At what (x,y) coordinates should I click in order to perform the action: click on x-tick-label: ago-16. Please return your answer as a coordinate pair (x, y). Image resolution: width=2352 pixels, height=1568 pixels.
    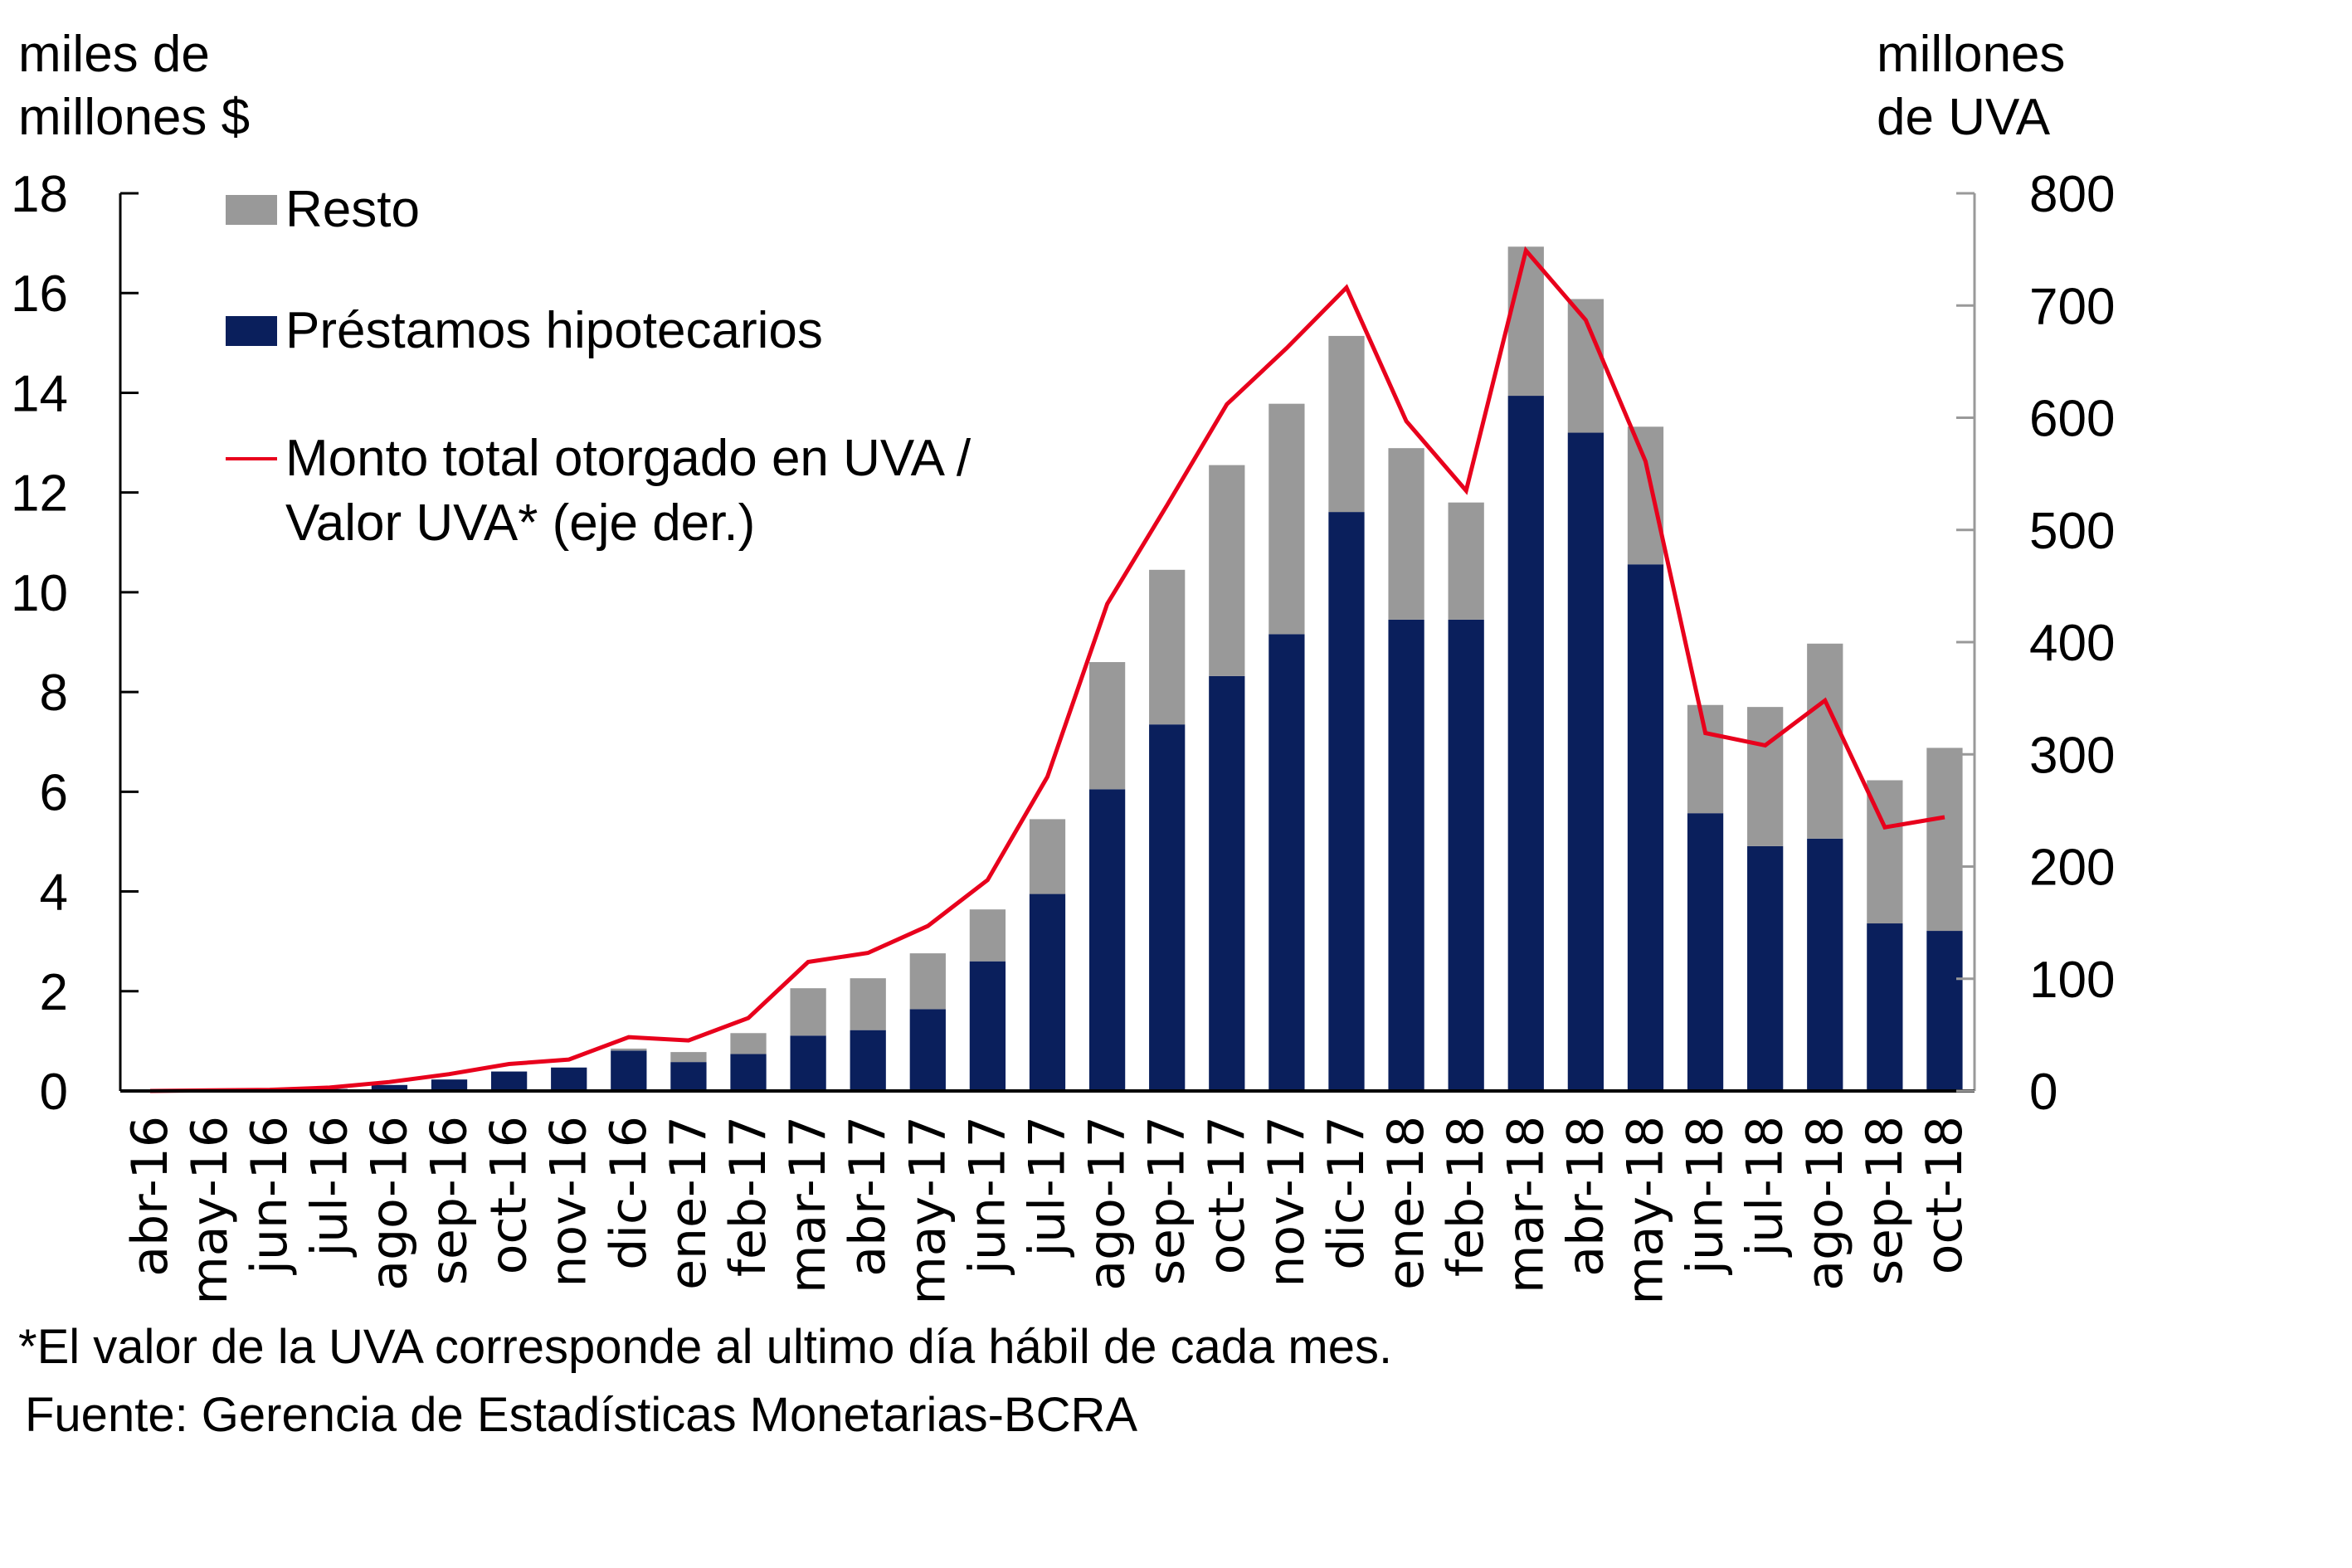
    Looking at the image, I should click on (389, 1203).